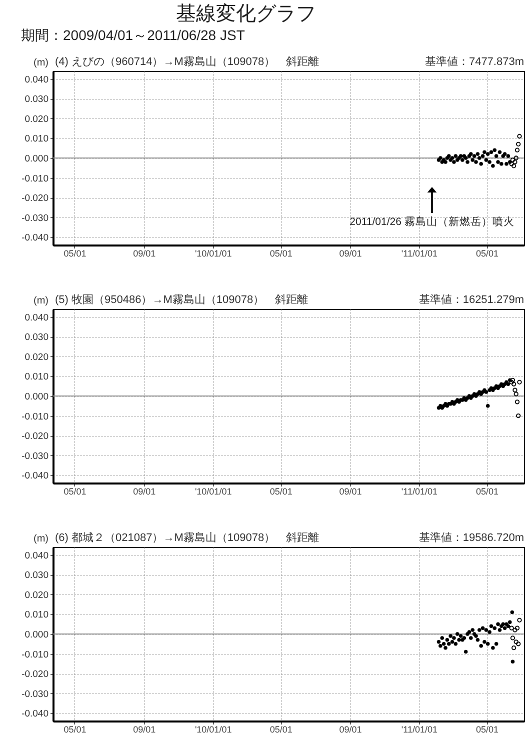 The height and width of the screenshot is (740, 526). What do you see at coordinates (474, 61) in the screenshot?
I see `text: 基準値：7477.873m` at bounding box center [474, 61].